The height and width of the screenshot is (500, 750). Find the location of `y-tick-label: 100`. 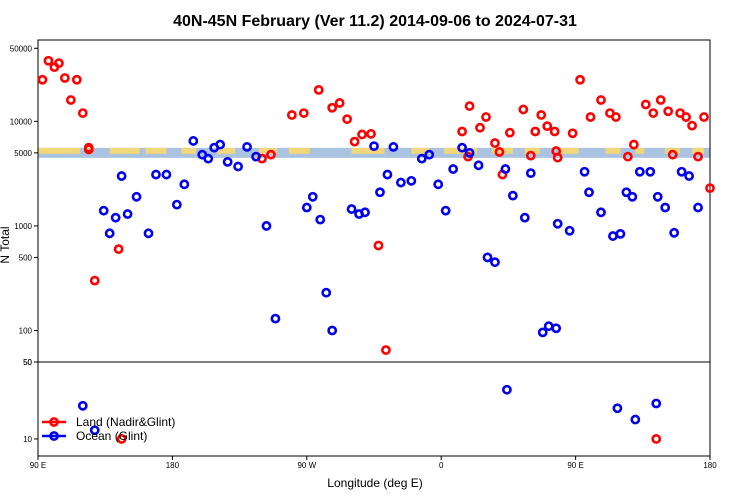

y-tick-label: 100 is located at coordinates (26, 331).